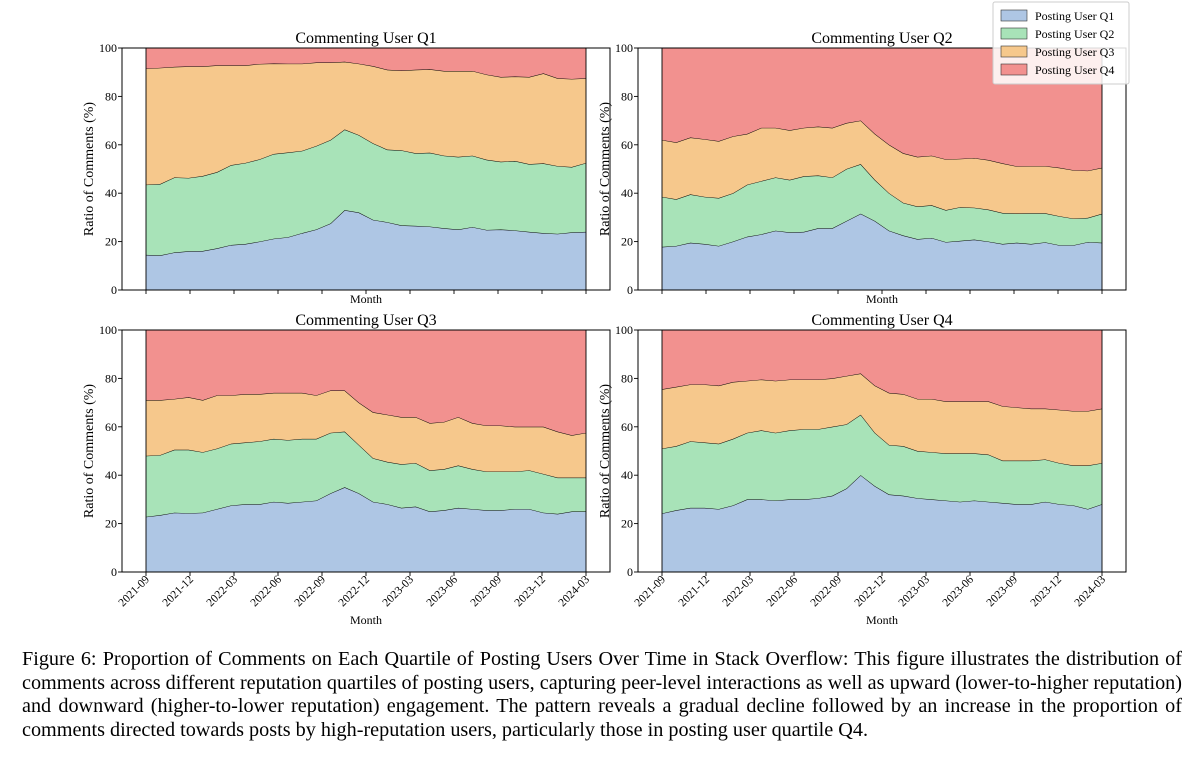 The width and height of the screenshot is (1200, 777). I want to click on caption-label: Figure 6:, so click(59, 659).